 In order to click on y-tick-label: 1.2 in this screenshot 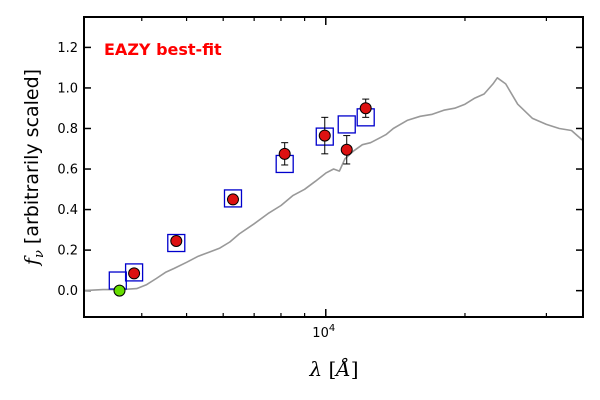, I will do `click(67, 48)`.